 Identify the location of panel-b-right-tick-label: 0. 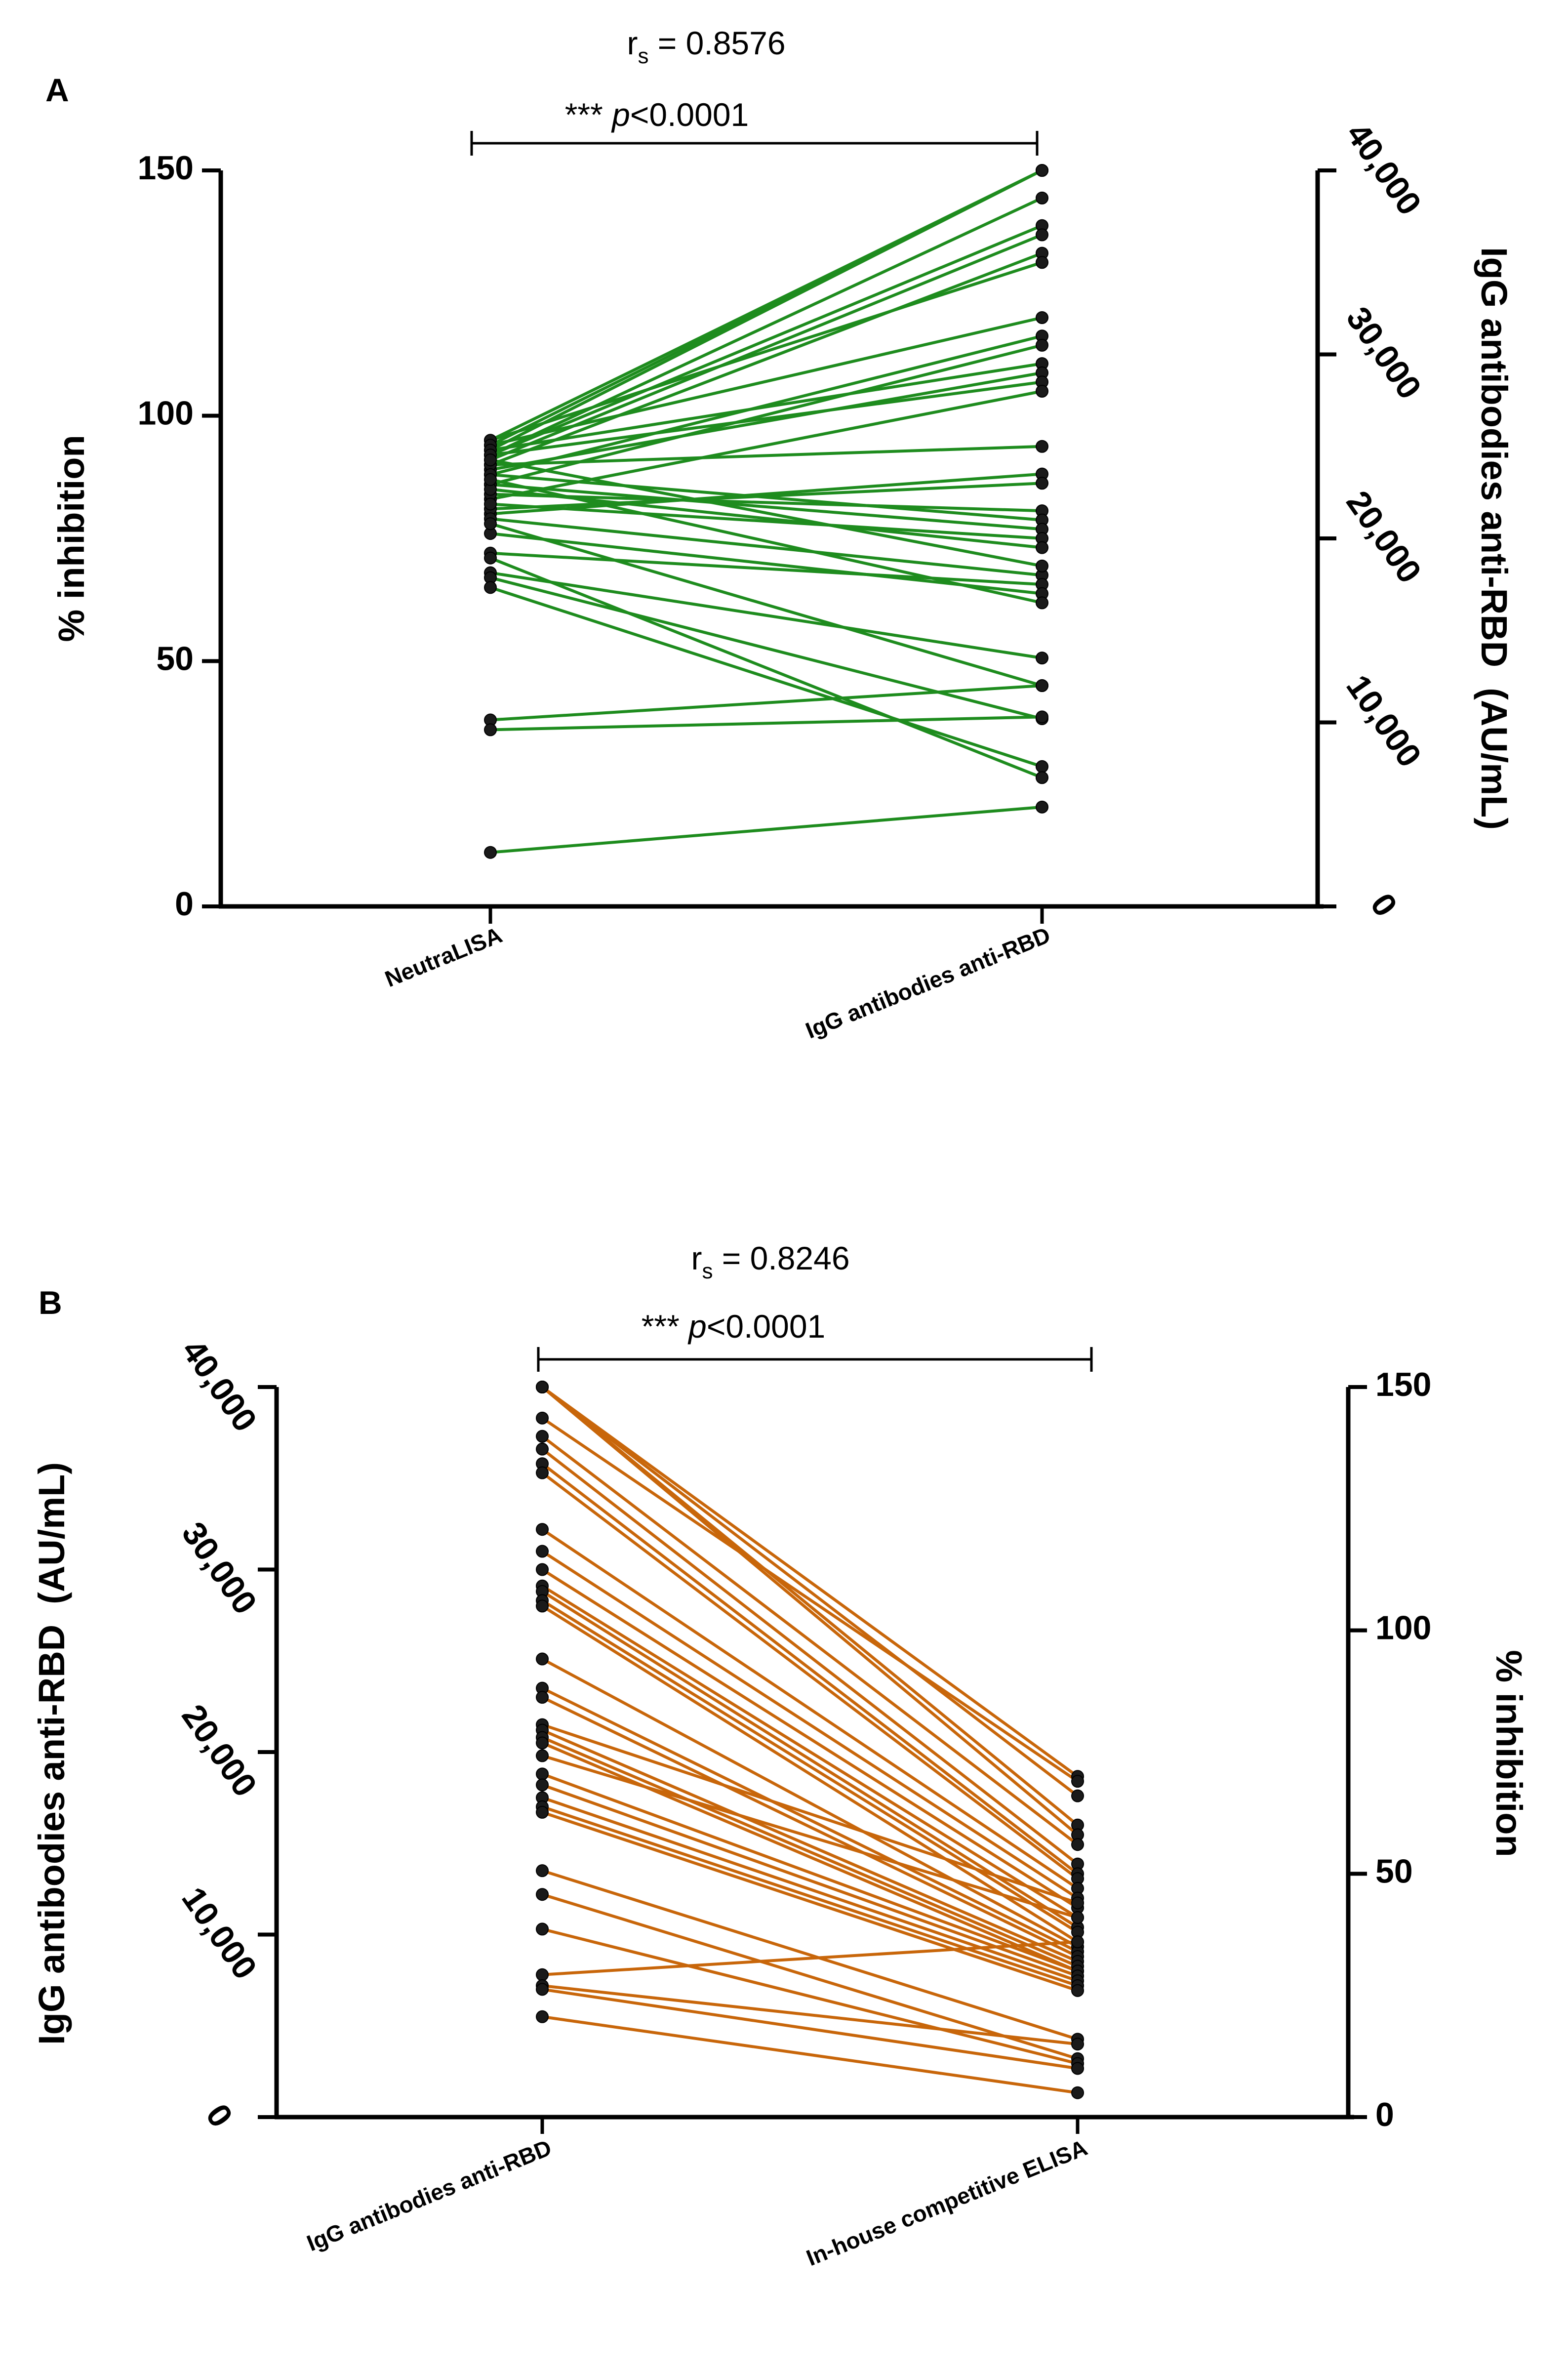
(1385, 2114).